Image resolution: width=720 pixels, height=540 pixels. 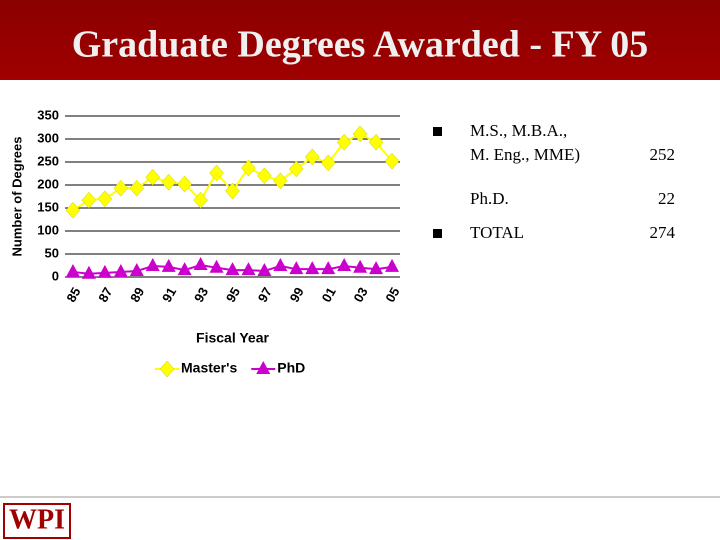 What do you see at coordinates (73, 295) in the screenshot?
I see `x-tick-label: 85` at bounding box center [73, 295].